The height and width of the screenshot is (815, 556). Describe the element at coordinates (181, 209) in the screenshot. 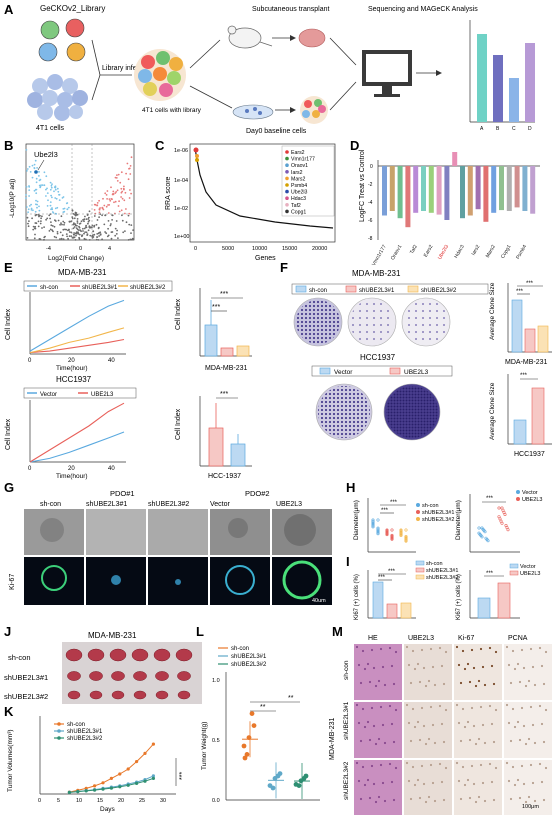

I see `rra-ytick-2: 1e-02` at that location.